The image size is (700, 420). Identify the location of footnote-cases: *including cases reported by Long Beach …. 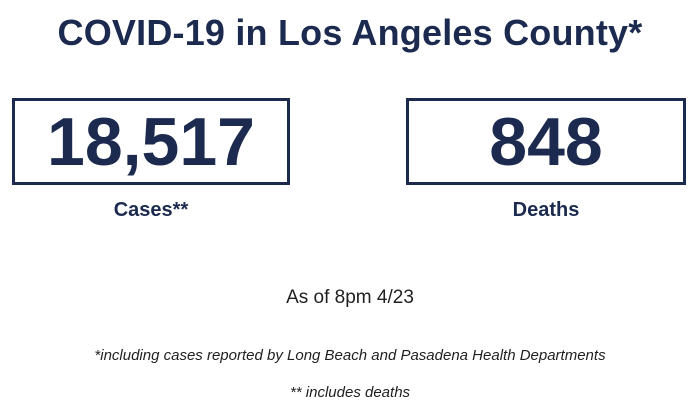
(350, 355).